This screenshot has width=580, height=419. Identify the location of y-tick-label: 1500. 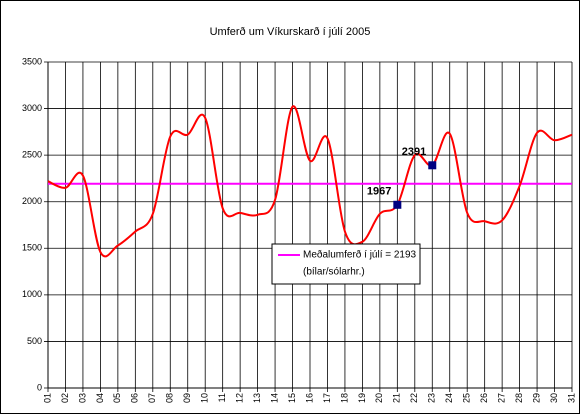
(32, 248).